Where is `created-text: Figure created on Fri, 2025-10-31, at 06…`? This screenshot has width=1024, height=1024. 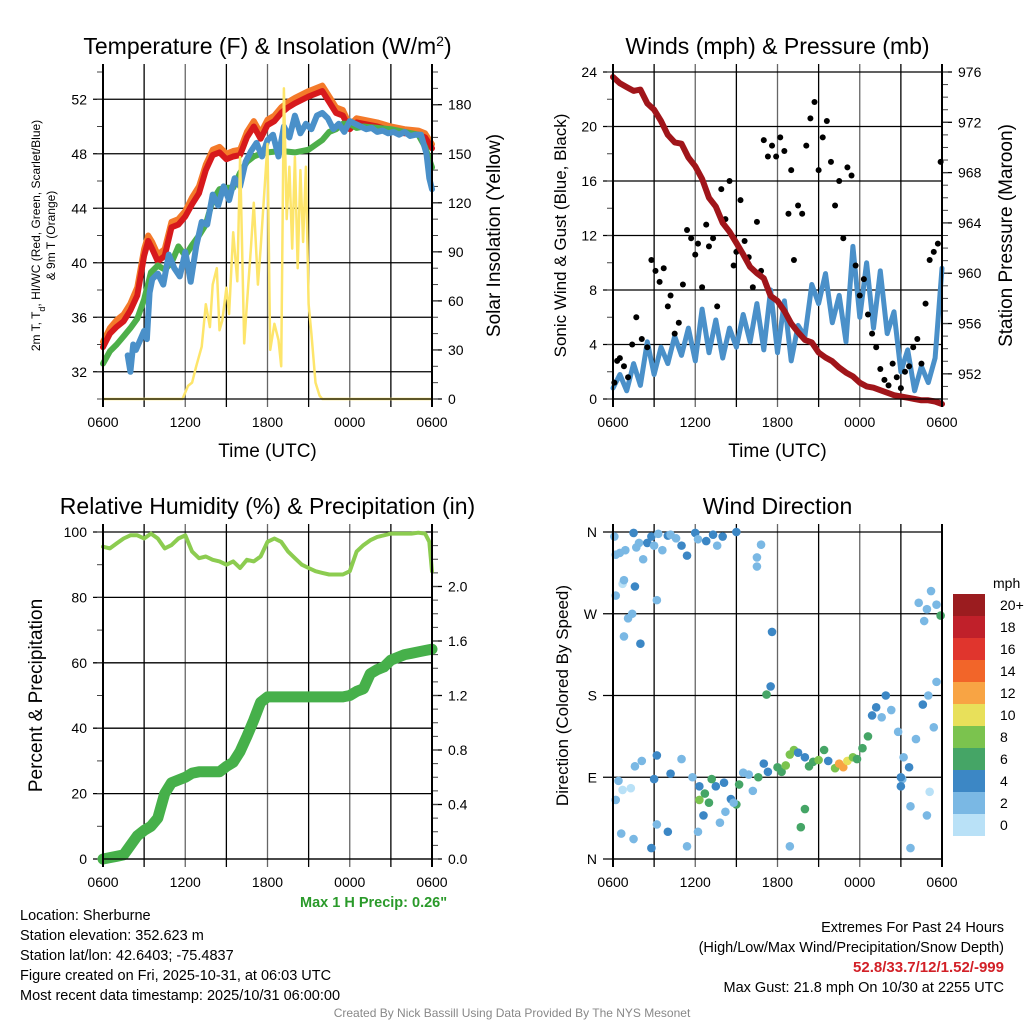
created-text: Figure created on Fri, 2025-10-31, at 06… is located at coordinates (176, 976).